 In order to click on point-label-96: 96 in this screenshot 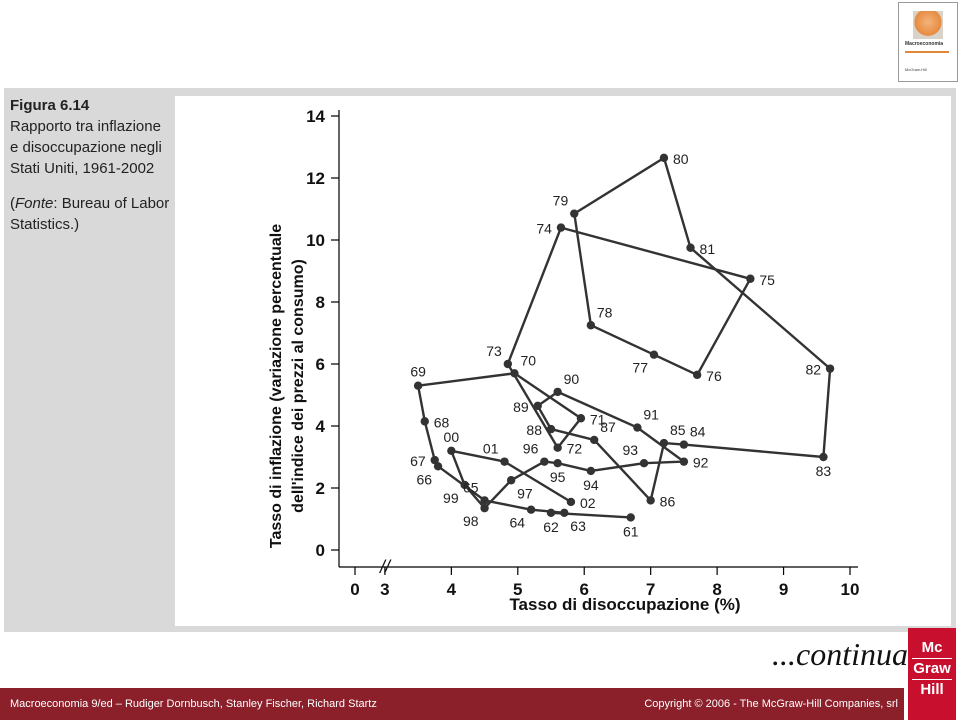, I will do `click(531, 449)`.